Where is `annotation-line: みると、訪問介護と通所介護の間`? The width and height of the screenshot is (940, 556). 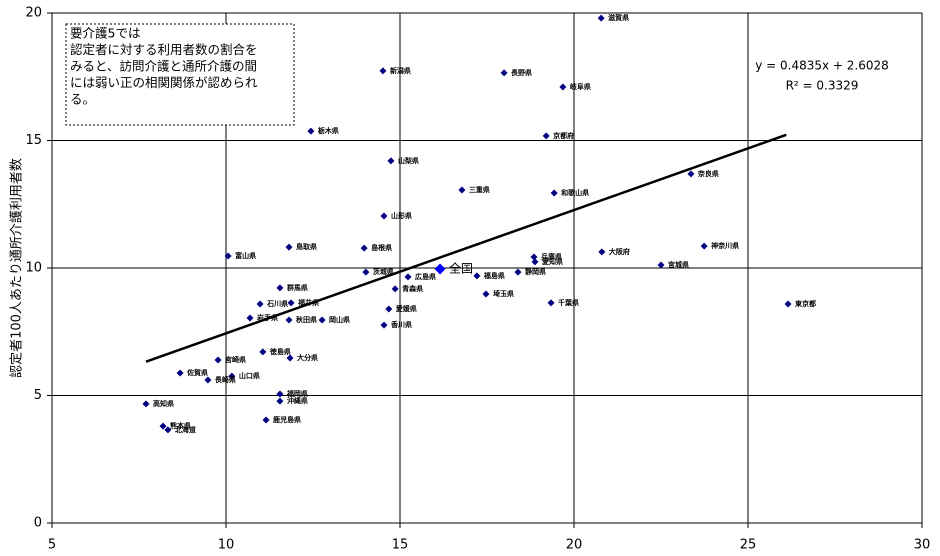
annotation-line: みると、訪問介護と通所介護の間 is located at coordinates (163, 66).